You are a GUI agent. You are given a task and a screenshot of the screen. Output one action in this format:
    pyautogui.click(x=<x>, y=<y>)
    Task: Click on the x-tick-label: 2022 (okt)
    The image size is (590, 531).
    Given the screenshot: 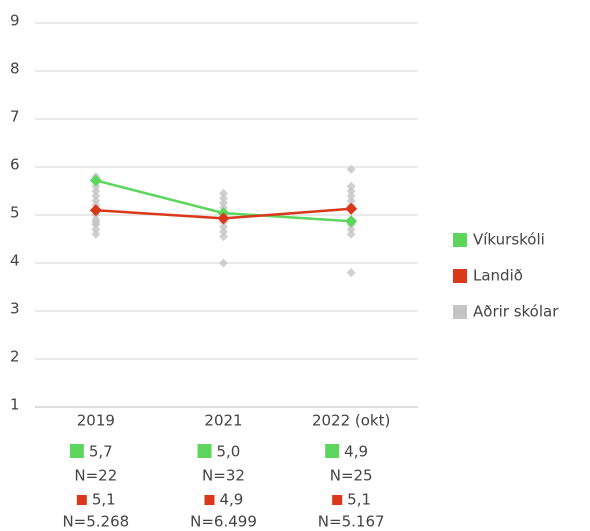 What is the action you would take?
    pyautogui.click(x=351, y=421)
    